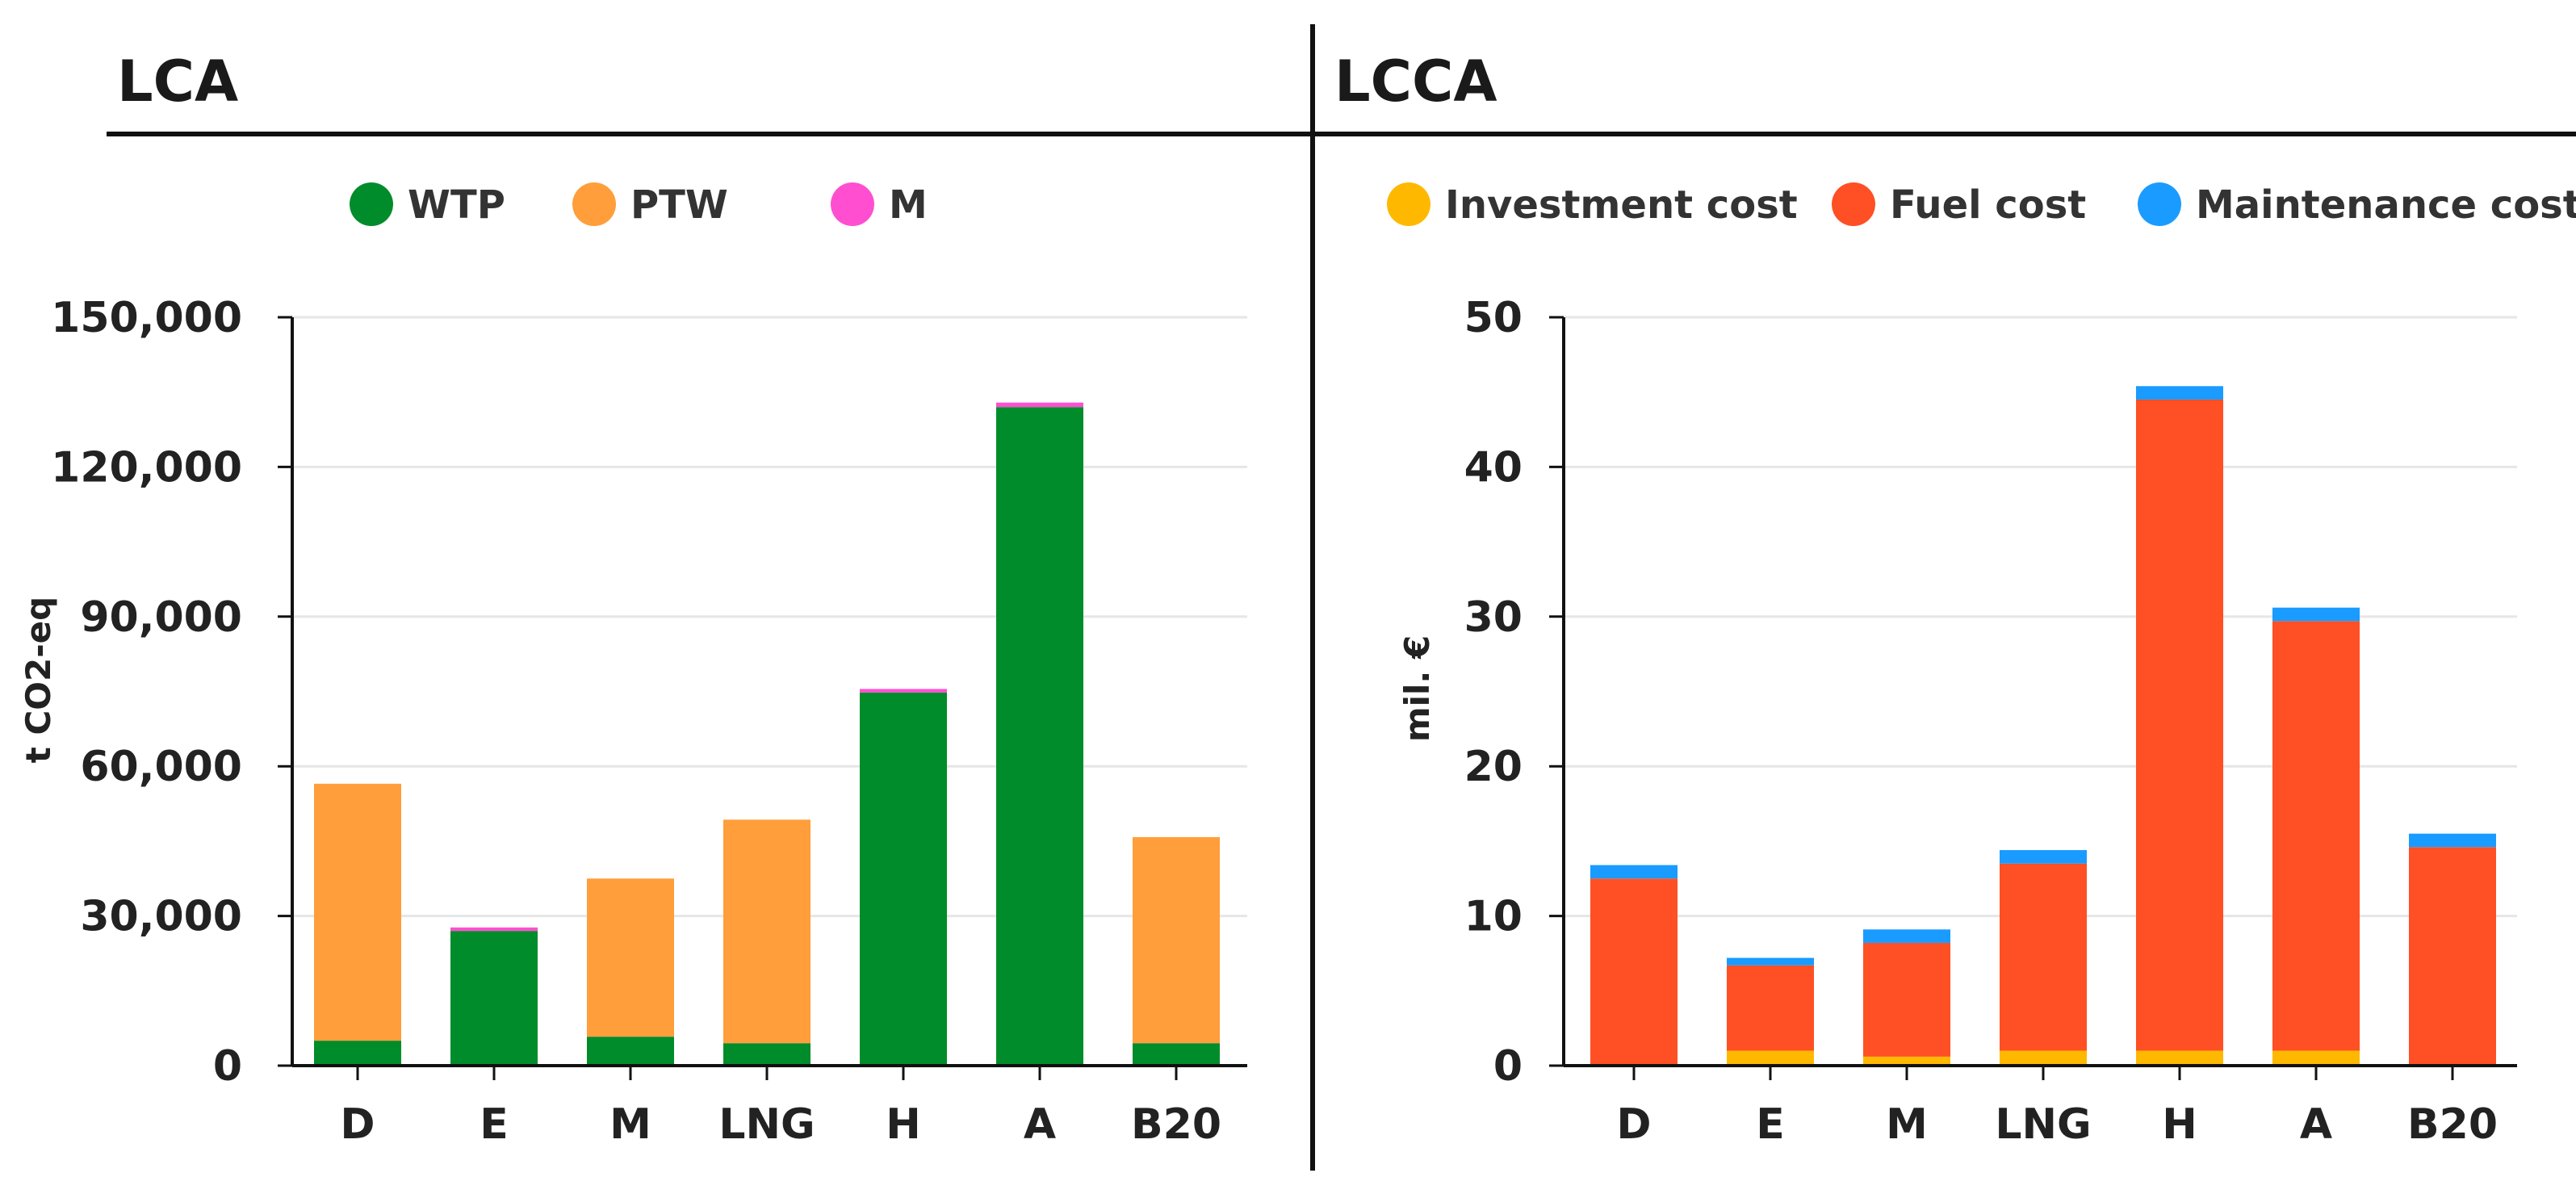 The image size is (2576, 1194). What do you see at coordinates (1633, 1124) in the screenshot?
I see `lcca-x-tick-label-d: D` at bounding box center [1633, 1124].